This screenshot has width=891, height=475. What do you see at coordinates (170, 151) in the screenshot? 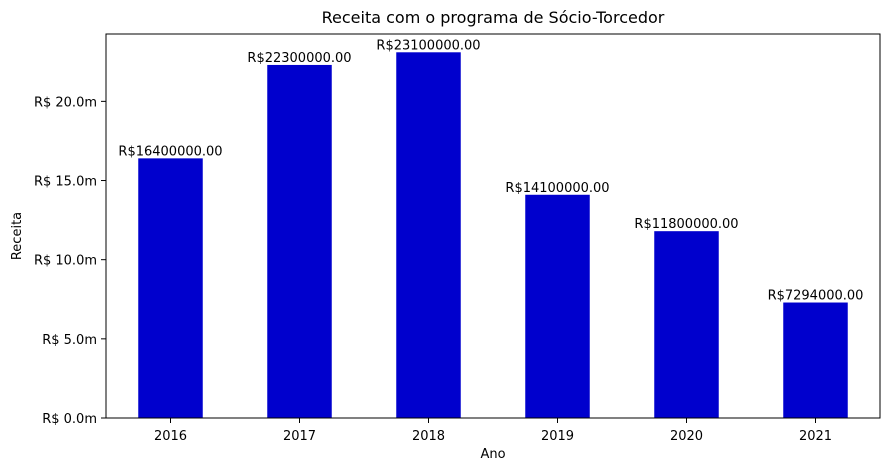
I see `data-label-2016: R$16400000.00` at bounding box center [170, 151].